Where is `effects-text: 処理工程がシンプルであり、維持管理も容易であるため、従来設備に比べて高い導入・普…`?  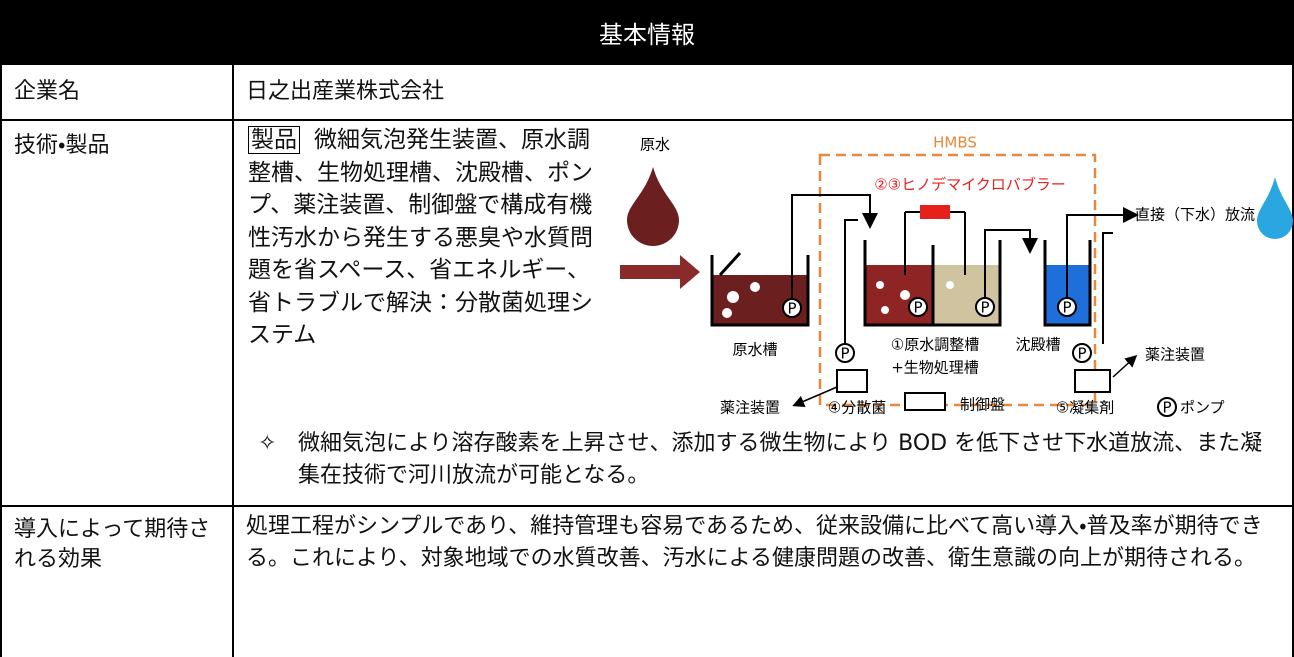 effects-text: 処理工程がシンプルであり、維持管理も容易であるため、従来設備に比べて高い導入・普… is located at coordinates (754, 542).